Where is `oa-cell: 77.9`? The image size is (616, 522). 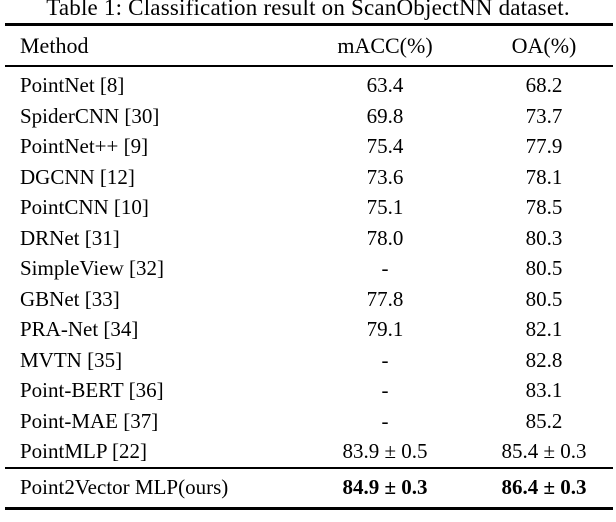
oa-cell: 77.9 is located at coordinates (544, 146).